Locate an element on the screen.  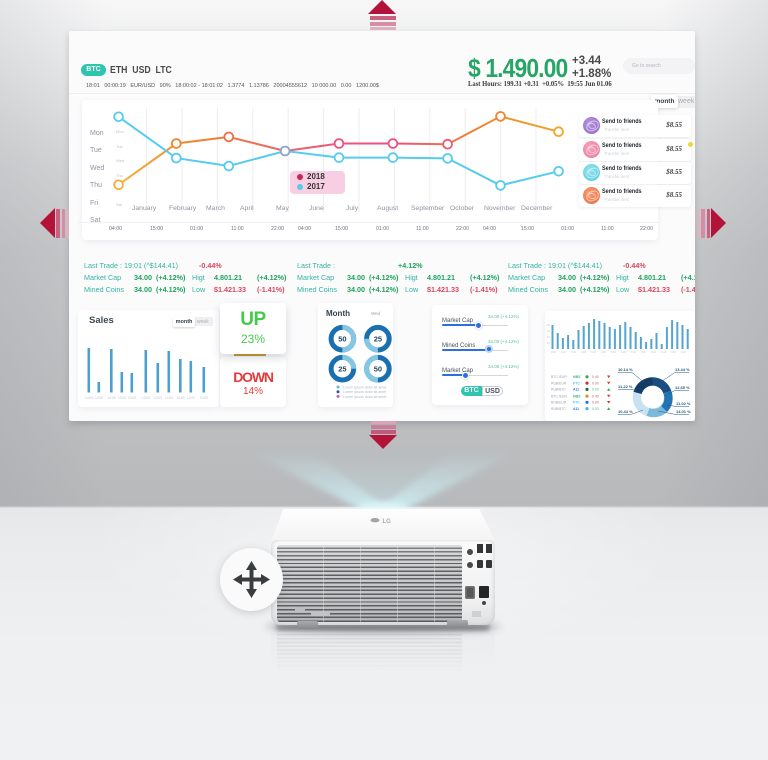
svg-text: 10.14 % is located at coordinates (625, 369).